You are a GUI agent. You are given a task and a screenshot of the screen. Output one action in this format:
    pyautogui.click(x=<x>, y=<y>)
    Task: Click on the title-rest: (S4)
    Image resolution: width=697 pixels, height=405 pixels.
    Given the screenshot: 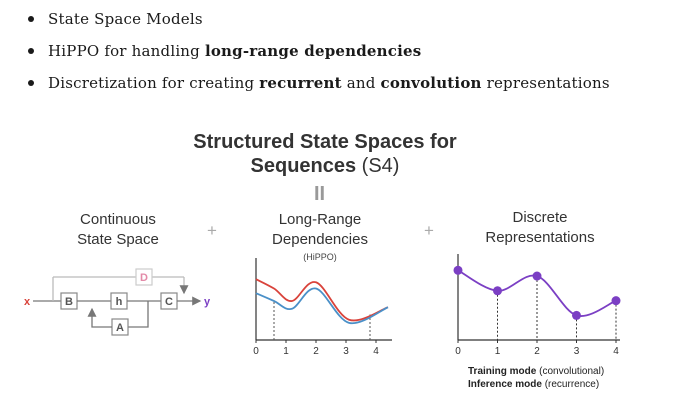 What is the action you would take?
    pyautogui.click(x=378, y=166)
    